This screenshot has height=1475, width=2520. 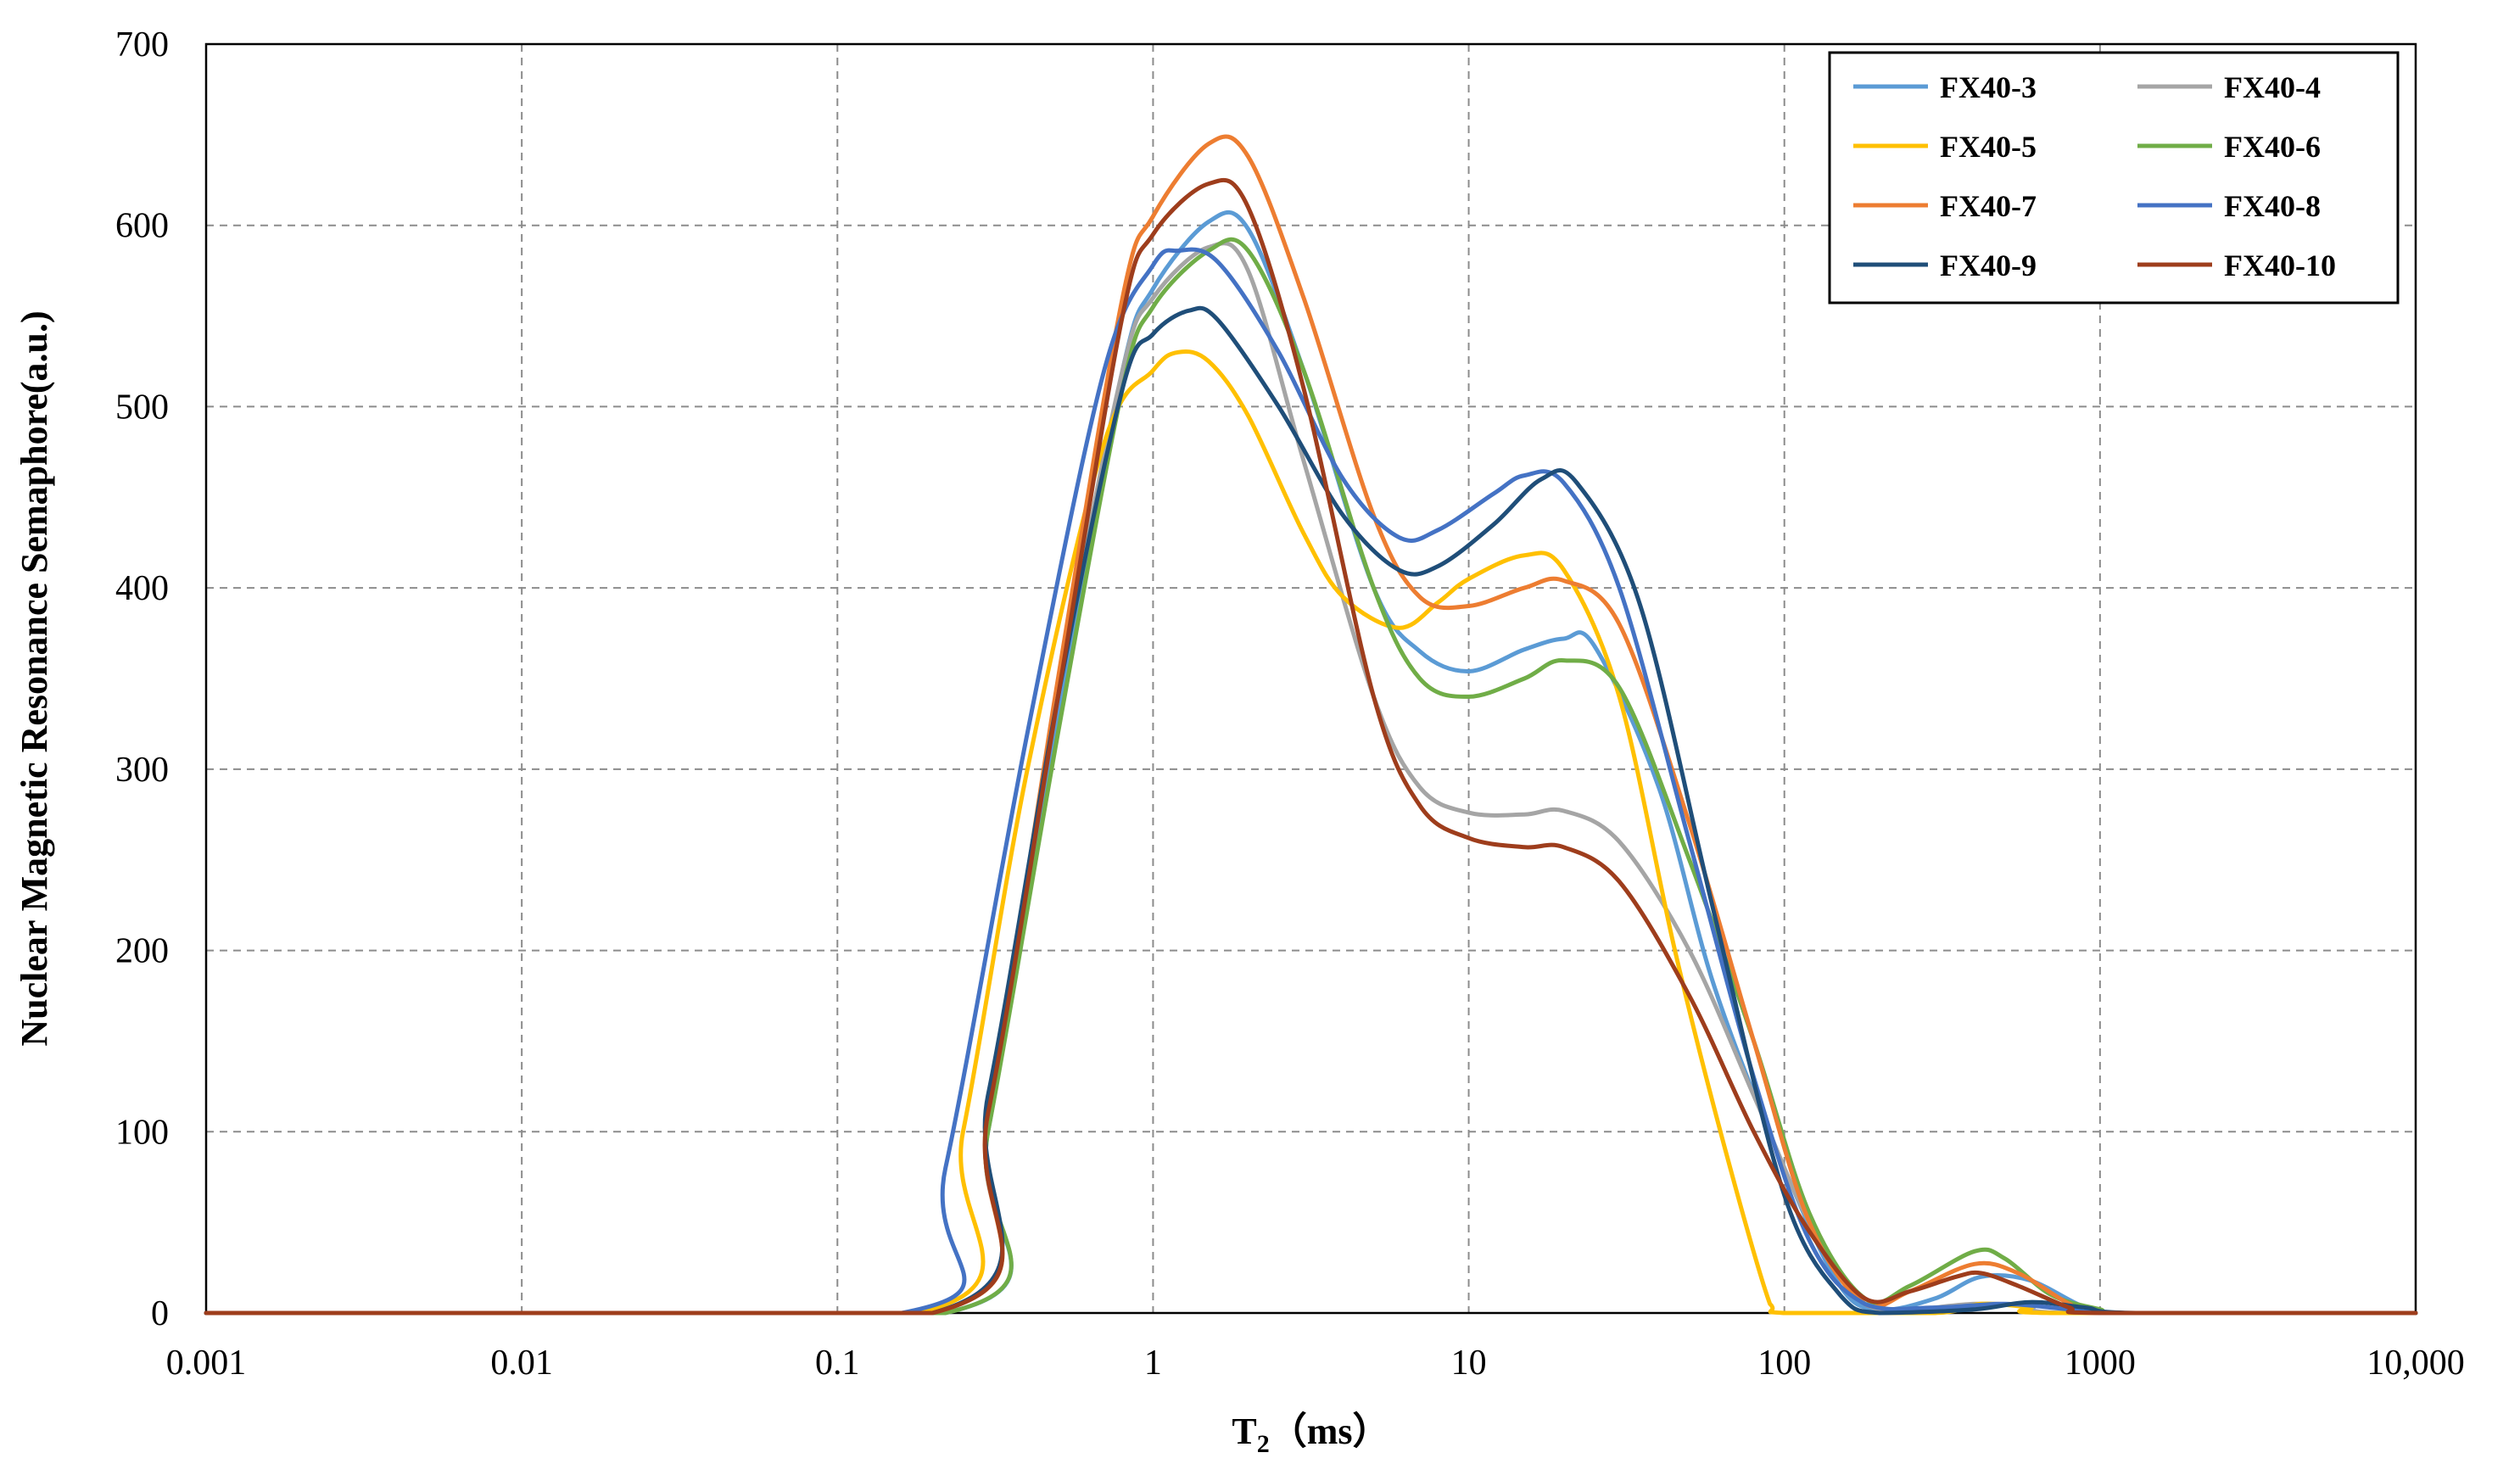 What do you see at coordinates (2273, 206) in the screenshot?
I see `legend-label-fx40-8: FX40-8` at bounding box center [2273, 206].